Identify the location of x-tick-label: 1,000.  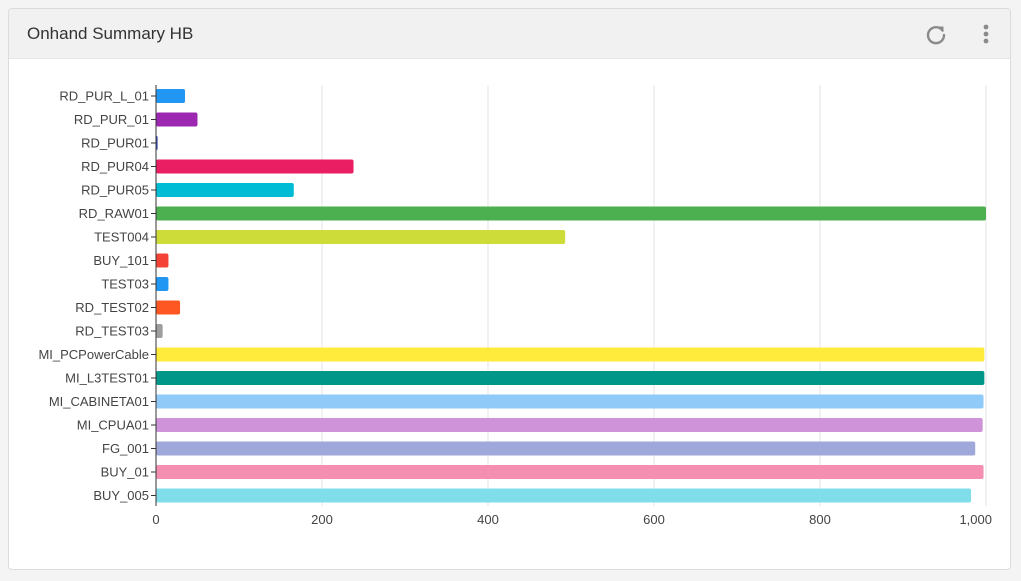
(975, 519).